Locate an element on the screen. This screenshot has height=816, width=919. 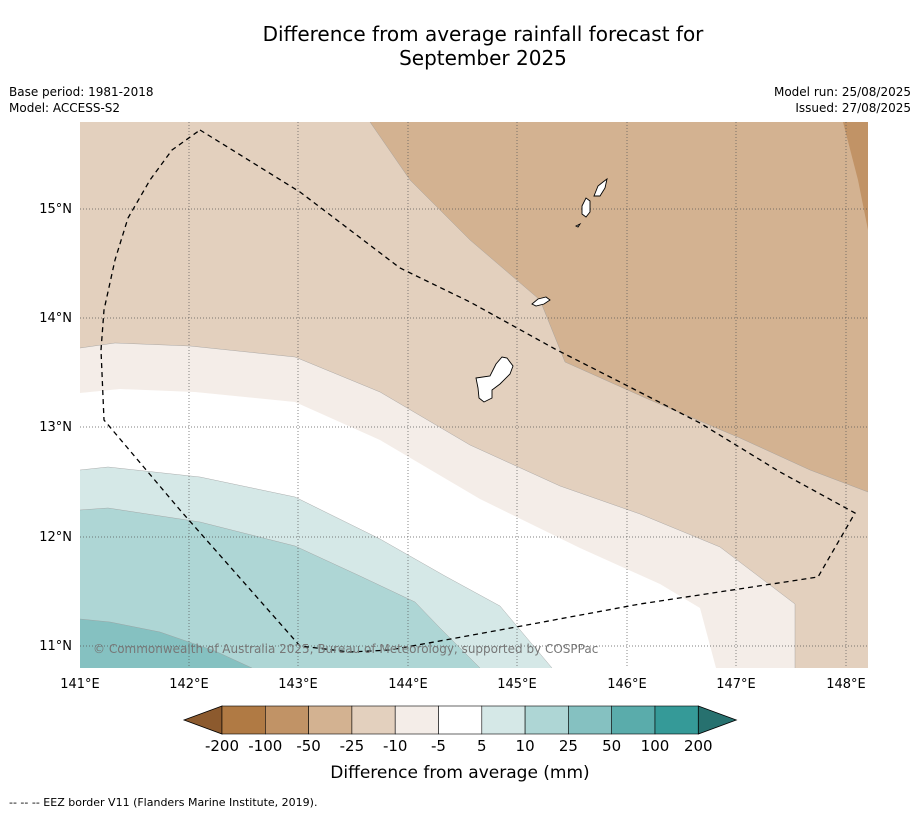
lon-label: 144°E is located at coordinates (408, 684).